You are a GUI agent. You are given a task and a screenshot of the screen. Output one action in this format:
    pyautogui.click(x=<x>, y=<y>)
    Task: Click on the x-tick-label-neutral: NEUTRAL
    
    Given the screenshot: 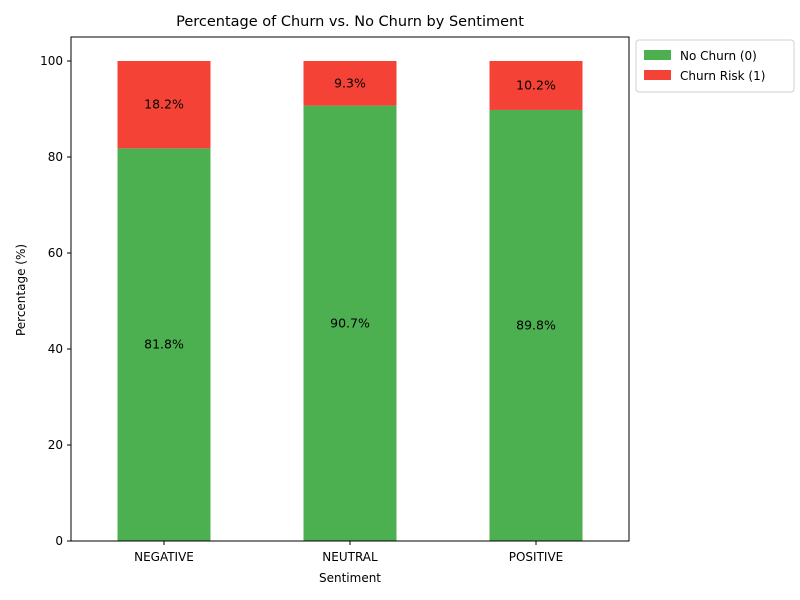 What is the action you would take?
    pyautogui.click(x=350, y=557)
    